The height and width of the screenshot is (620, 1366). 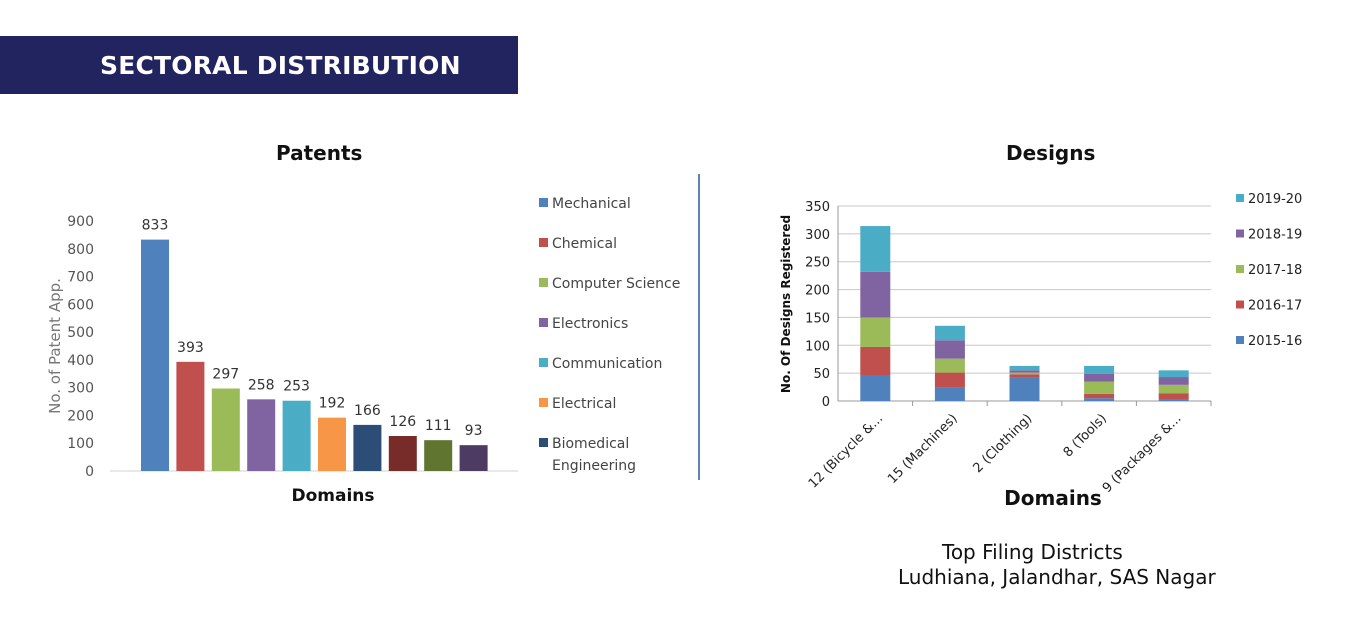 What do you see at coordinates (1003, 443) in the screenshot?
I see `designs-x-tick-label: 2 (Clothing)` at bounding box center [1003, 443].